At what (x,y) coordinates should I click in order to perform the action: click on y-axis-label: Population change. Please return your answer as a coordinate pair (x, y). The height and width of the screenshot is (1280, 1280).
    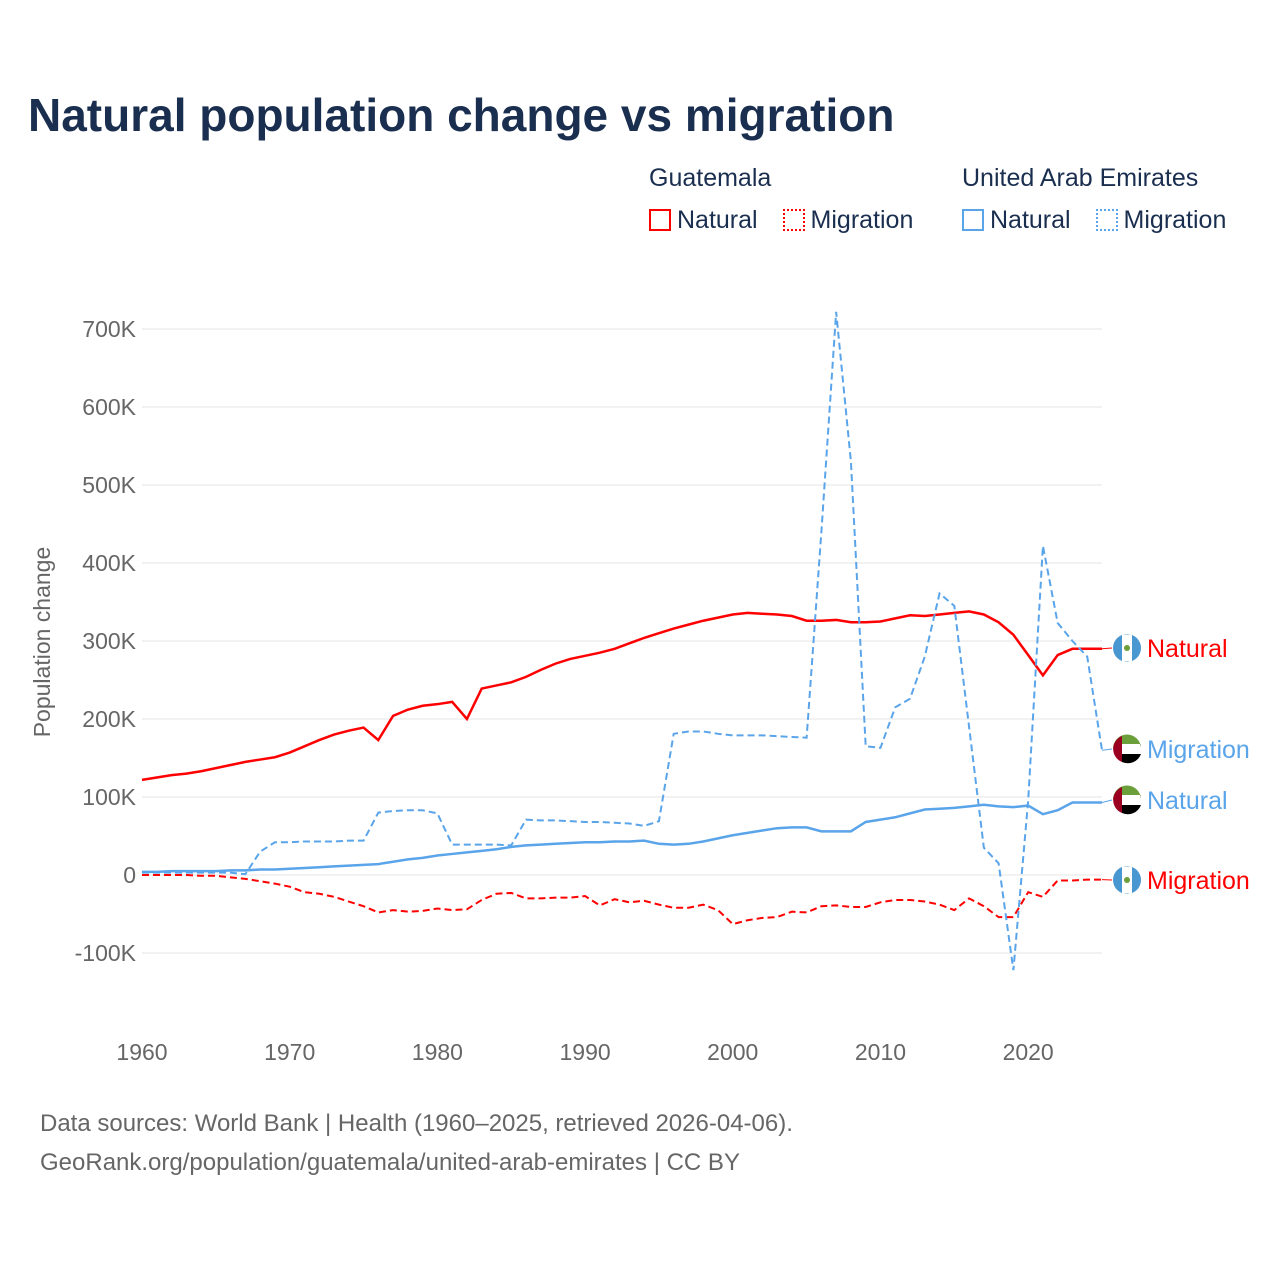
    Looking at the image, I should click on (42, 642).